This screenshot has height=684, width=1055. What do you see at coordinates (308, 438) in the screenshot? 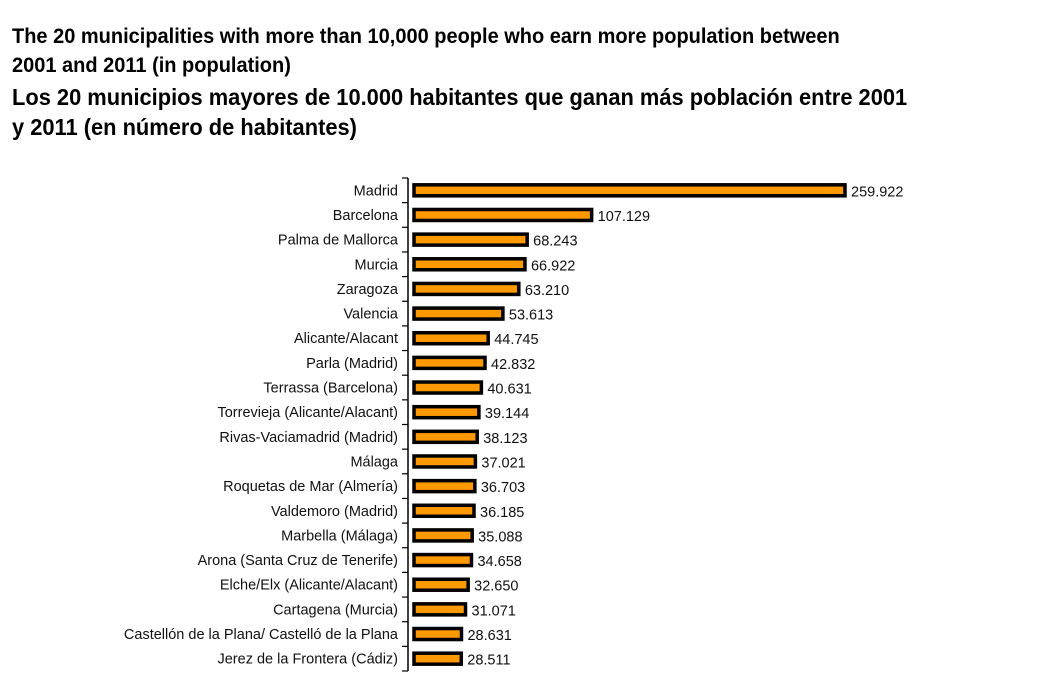
I see `category-label: Rivas-Vaciamadrid (Madrid)` at bounding box center [308, 438].